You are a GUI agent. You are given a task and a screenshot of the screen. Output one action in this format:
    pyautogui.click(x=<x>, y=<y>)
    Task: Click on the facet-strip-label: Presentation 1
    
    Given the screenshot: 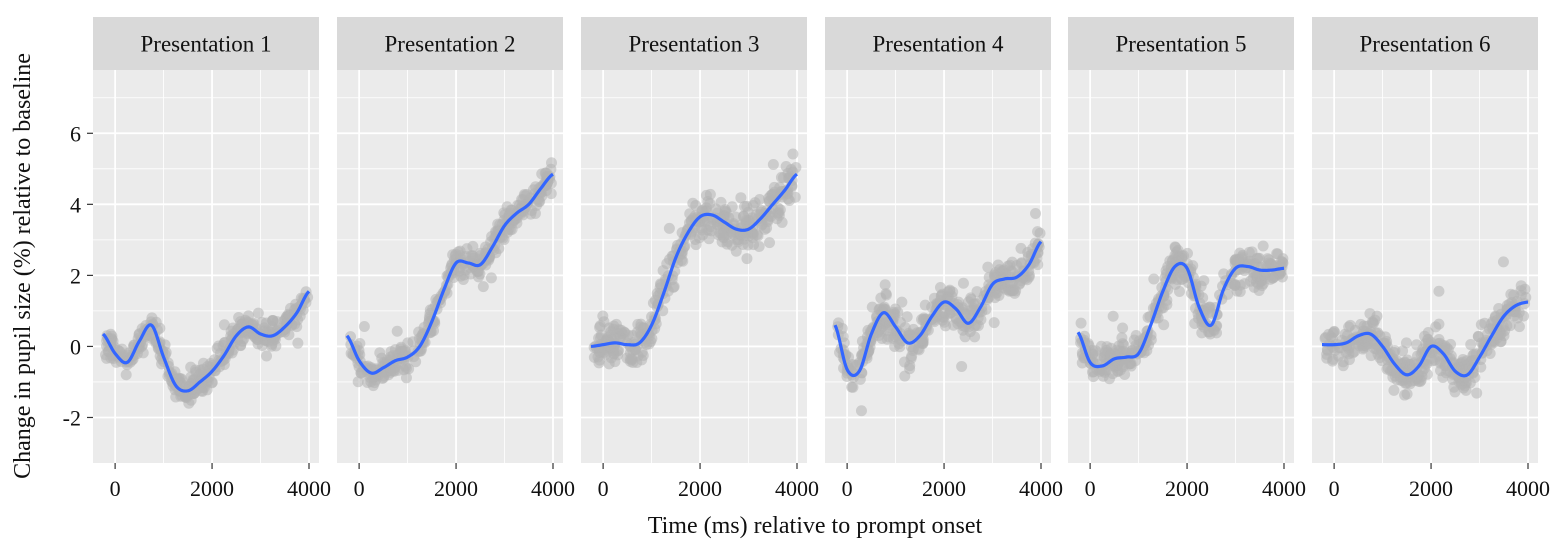 What is the action you would take?
    pyautogui.click(x=206, y=44)
    